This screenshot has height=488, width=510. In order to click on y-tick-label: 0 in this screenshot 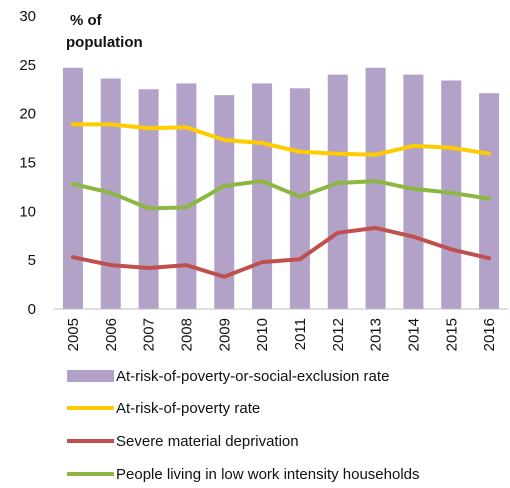, I will do `click(32, 309)`.